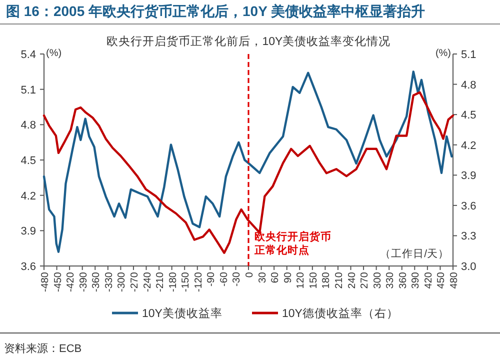 Image resolution: width=500 pixels, height=362 pixels. What do you see at coordinates (468, 116) in the screenshot?
I see `y2-tick-label: 4.5` at bounding box center [468, 116].